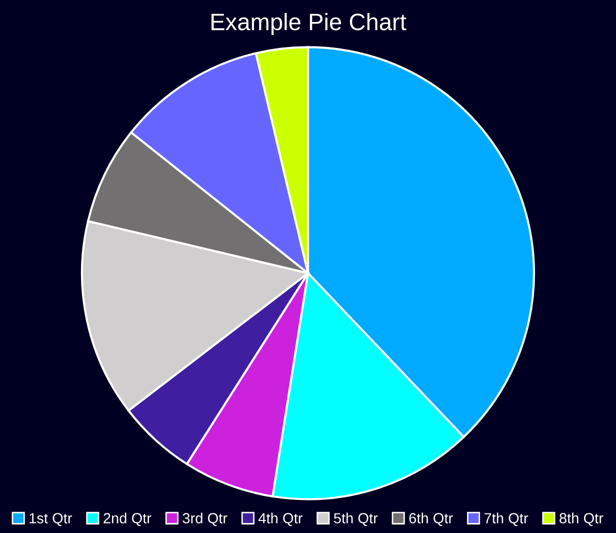  Describe the element at coordinates (51, 519) in the screenshot. I see `legend-label: 1st Qtr` at that location.